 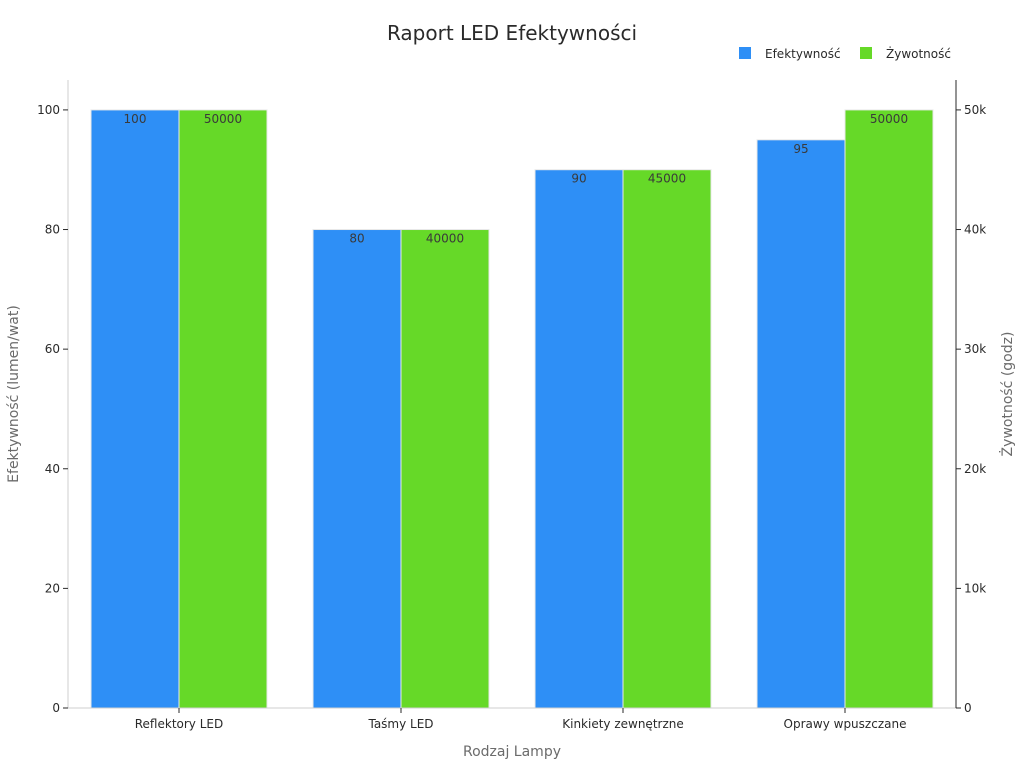 What do you see at coordinates (975, 588) in the screenshot?
I see `right-y-tick-label: 10k` at bounding box center [975, 588].